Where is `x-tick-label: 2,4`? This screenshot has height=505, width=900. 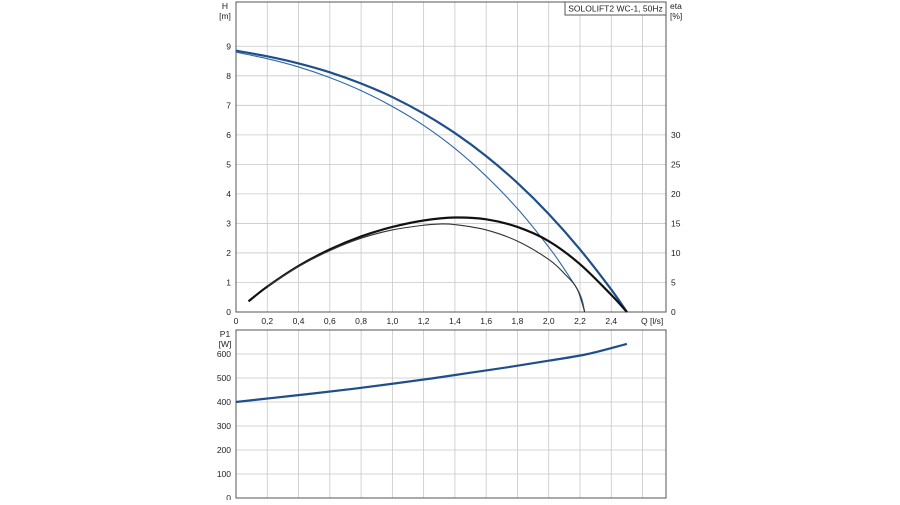
x-tick-label: 2,4 is located at coordinates (611, 321).